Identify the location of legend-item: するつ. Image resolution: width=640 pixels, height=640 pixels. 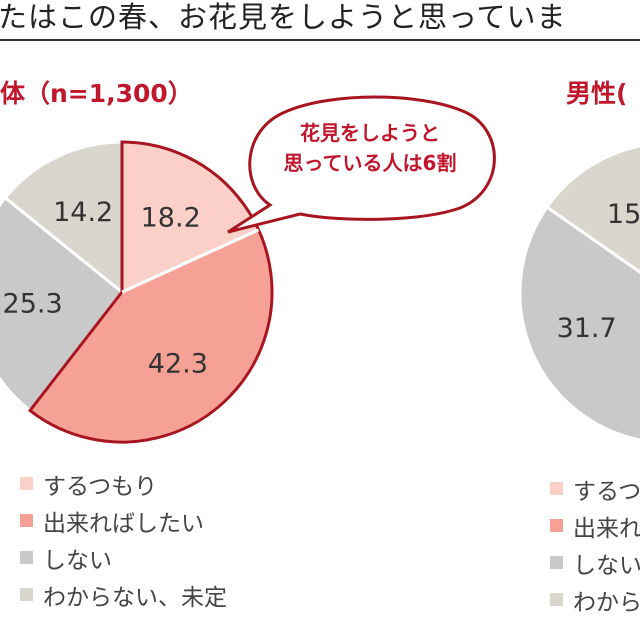
(595, 488).